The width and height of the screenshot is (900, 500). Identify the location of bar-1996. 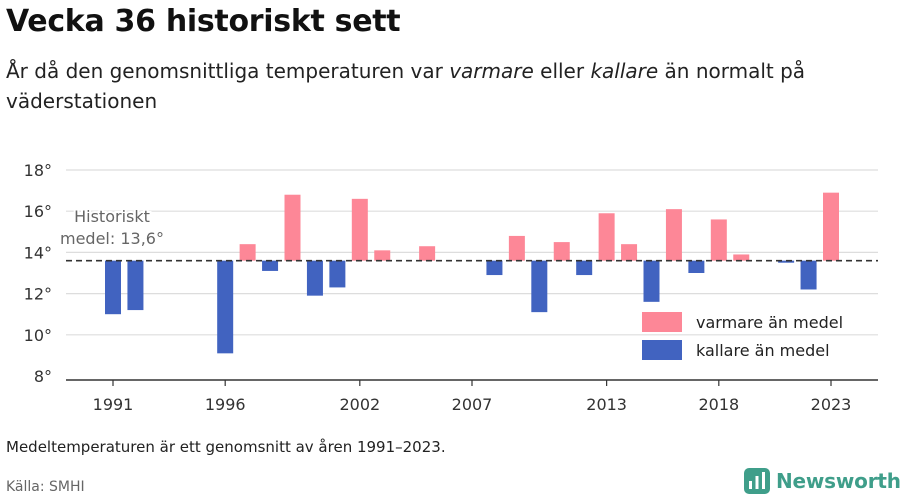
(225, 307).